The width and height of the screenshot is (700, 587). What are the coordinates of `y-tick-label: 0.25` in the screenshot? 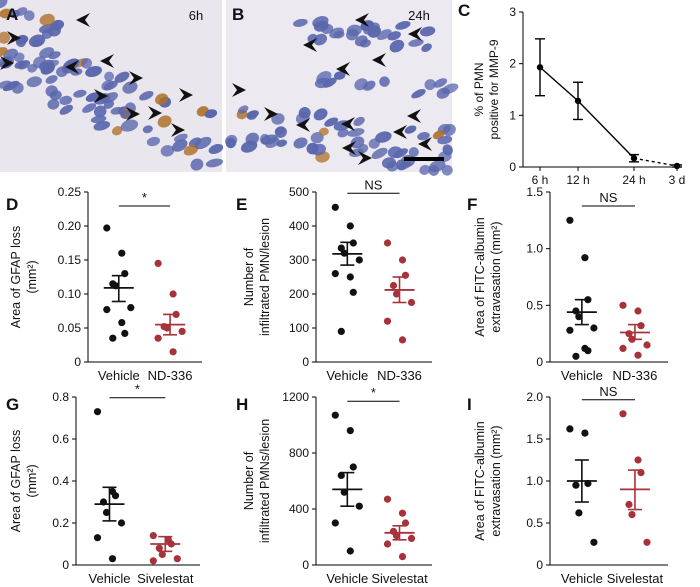 It's located at (70, 192).